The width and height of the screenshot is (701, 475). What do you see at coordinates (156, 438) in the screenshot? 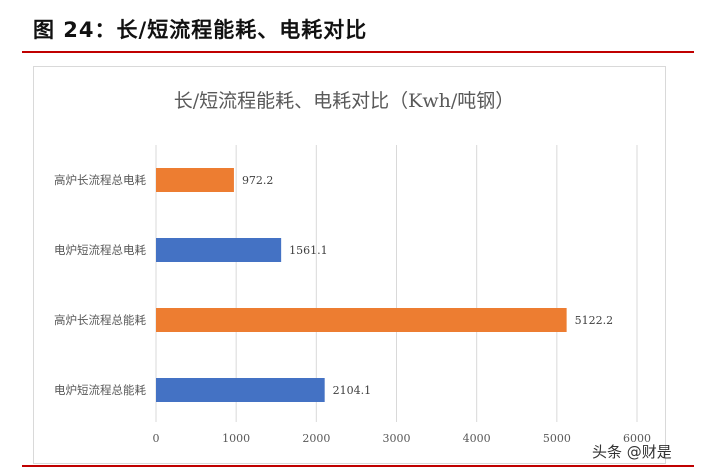
I see `x-tick-label: 0` at bounding box center [156, 438].